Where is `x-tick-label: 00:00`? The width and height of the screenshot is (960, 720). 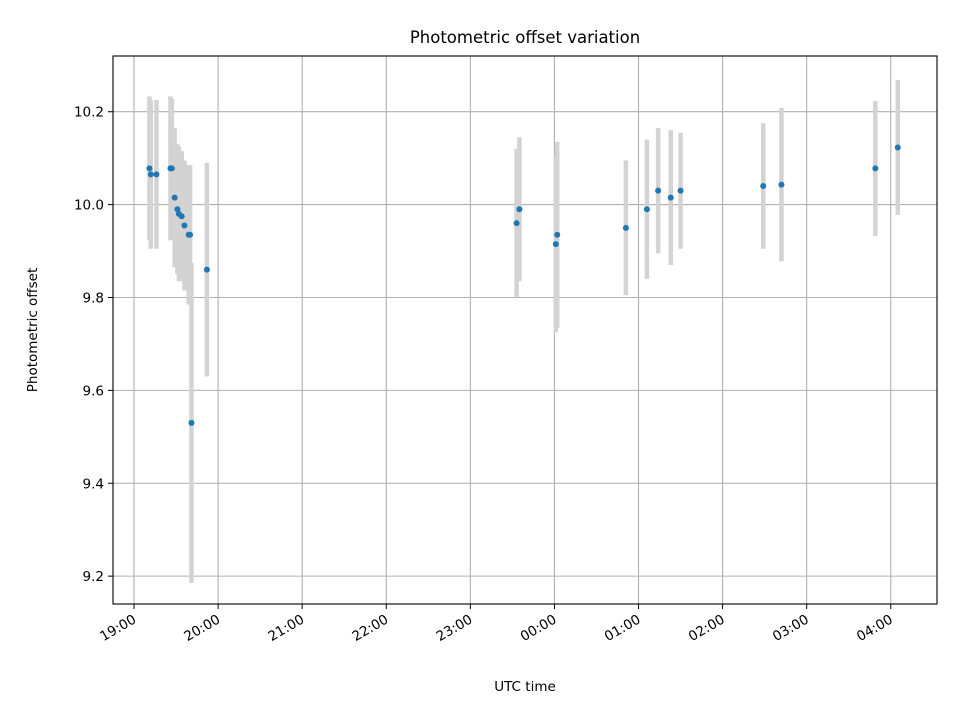
x-tick-label: 00:00 is located at coordinates (539, 628).